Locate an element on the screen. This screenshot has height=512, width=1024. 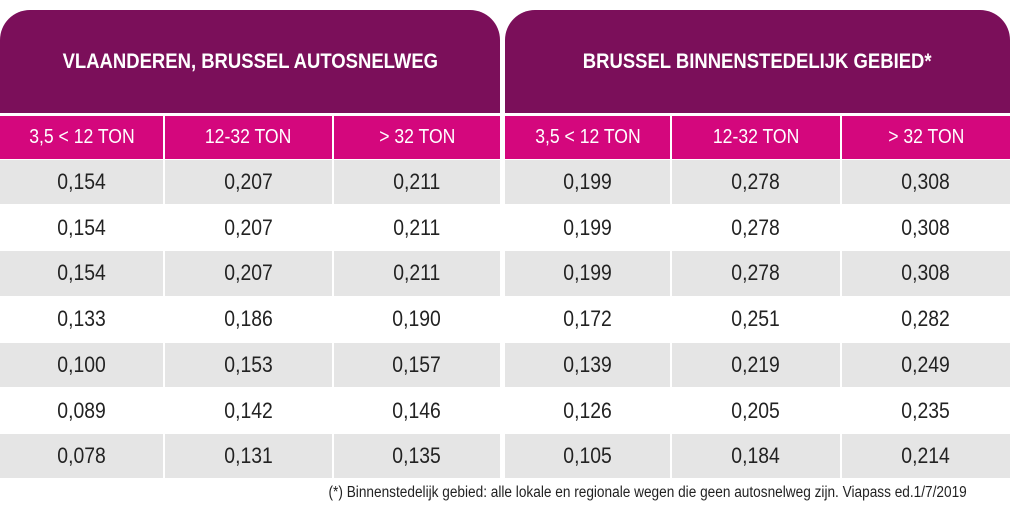
table-cell: 0,186 is located at coordinates (248, 319).